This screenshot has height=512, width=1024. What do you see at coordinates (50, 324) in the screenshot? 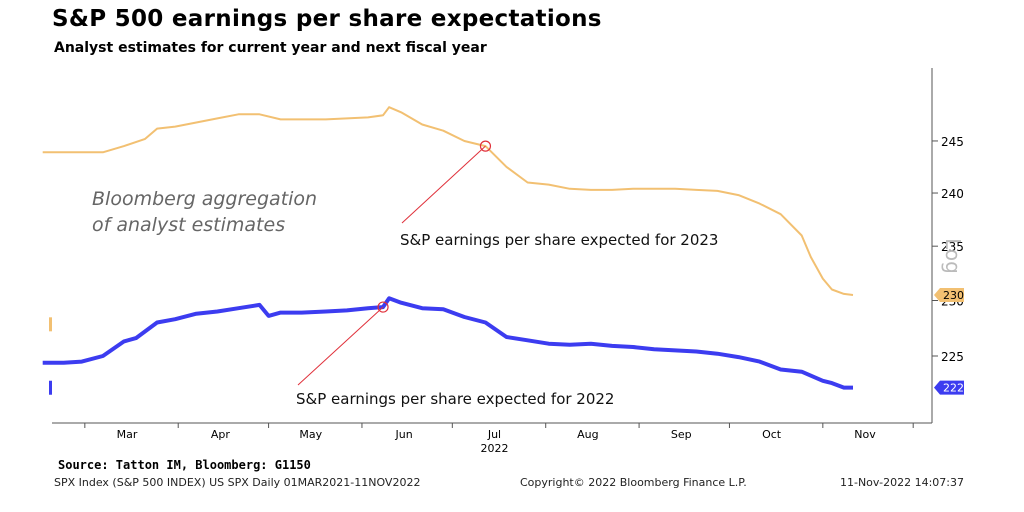
I see `left-marker-eps-2023` at bounding box center [50, 324].